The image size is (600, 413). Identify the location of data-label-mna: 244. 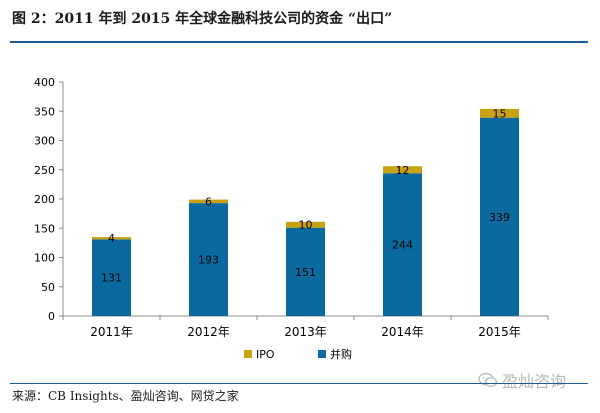
(402, 245).